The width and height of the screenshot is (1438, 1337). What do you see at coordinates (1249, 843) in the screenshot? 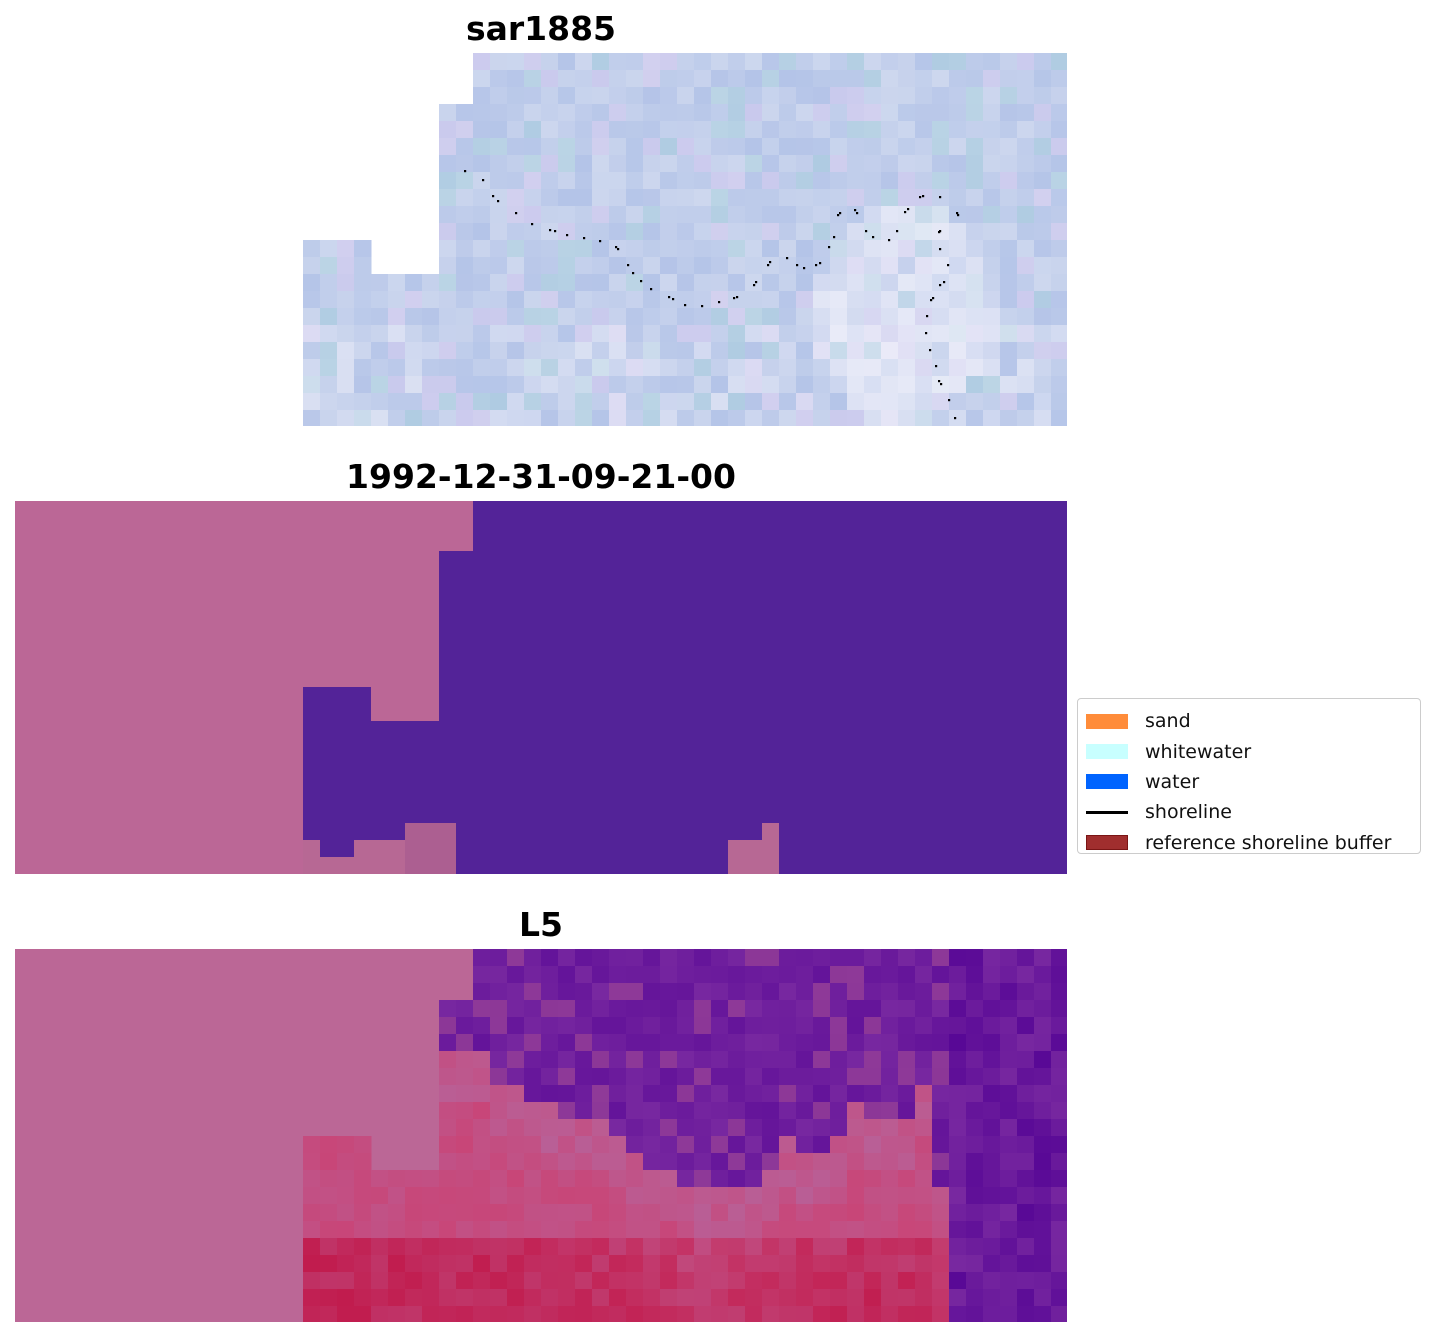
I see `legend-item-buffer: reference shoreline buffer` at bounding box center [1249, 843].